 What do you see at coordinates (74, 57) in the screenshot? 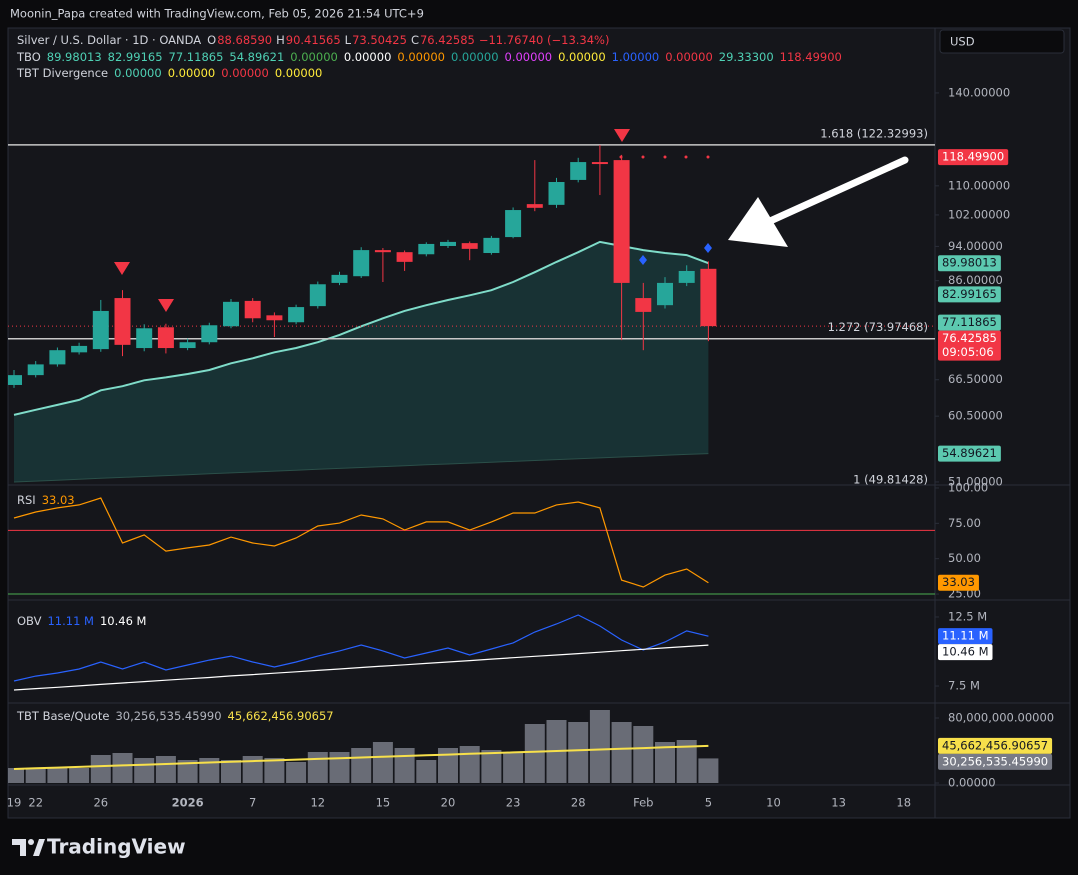
I see `legend-value: 89.98013` at bounding box center [74, 57].